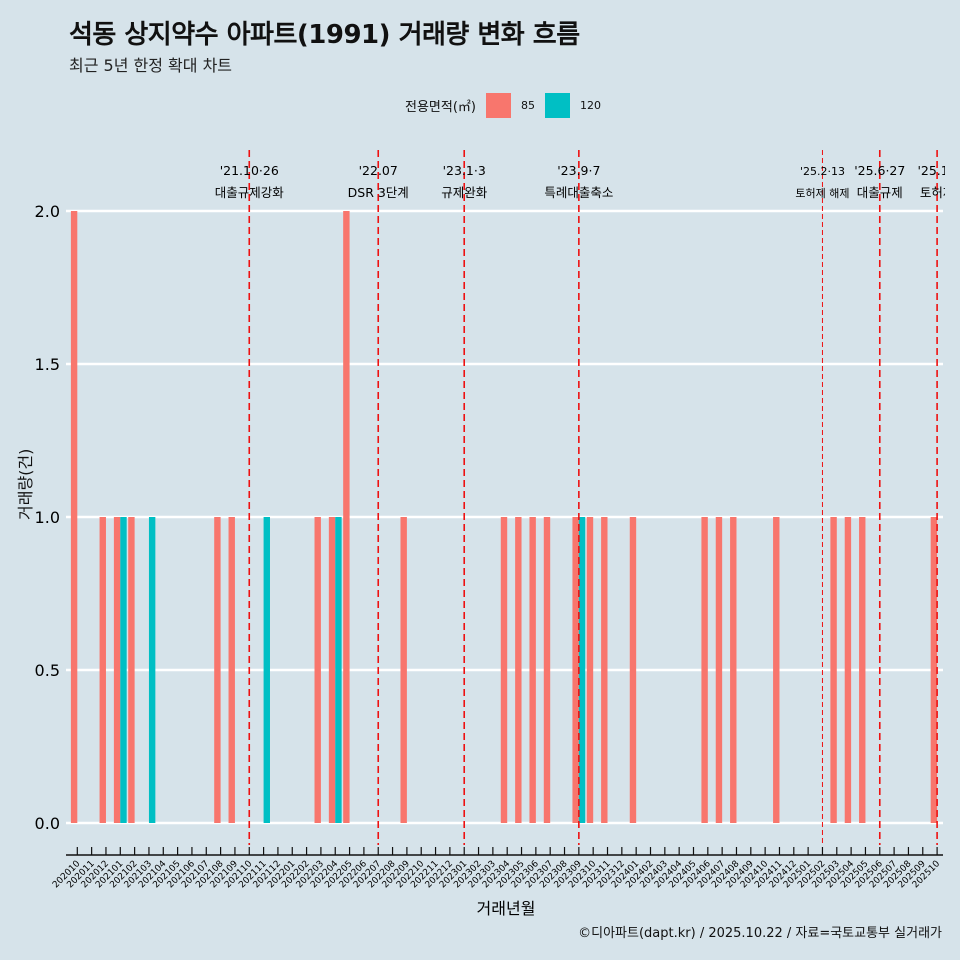 The image size is (960, 960). I want to click on annotation-label: 토허제, so click(937, 192).